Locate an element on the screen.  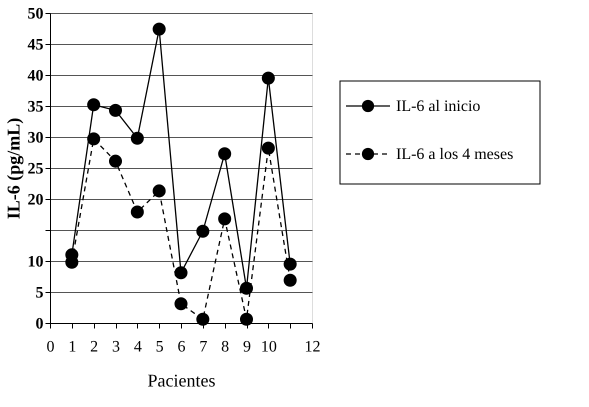
y-tick-label: 25 is located at coordinates (36, 169).